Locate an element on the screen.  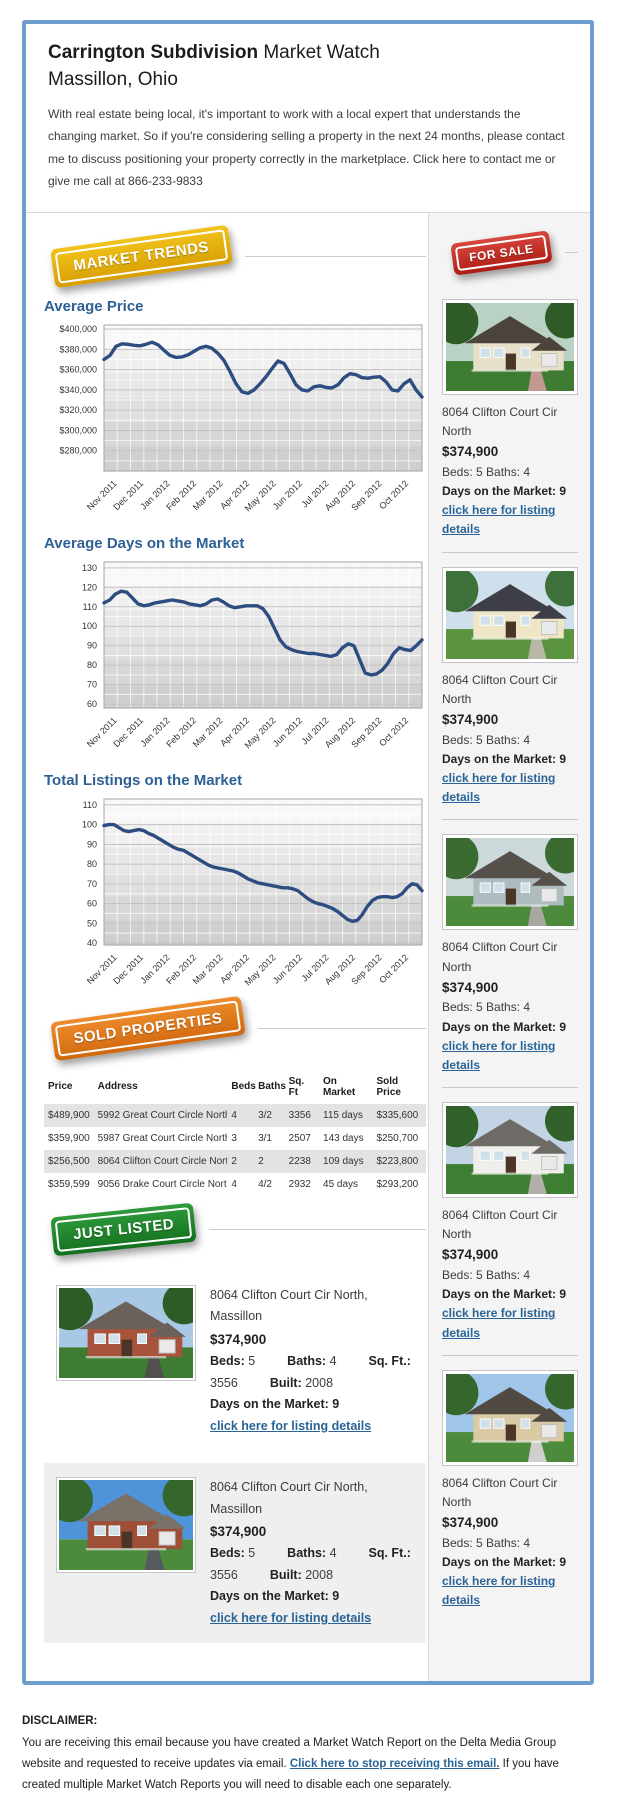
svg-text: 70 is located at coordinates (92, 884).